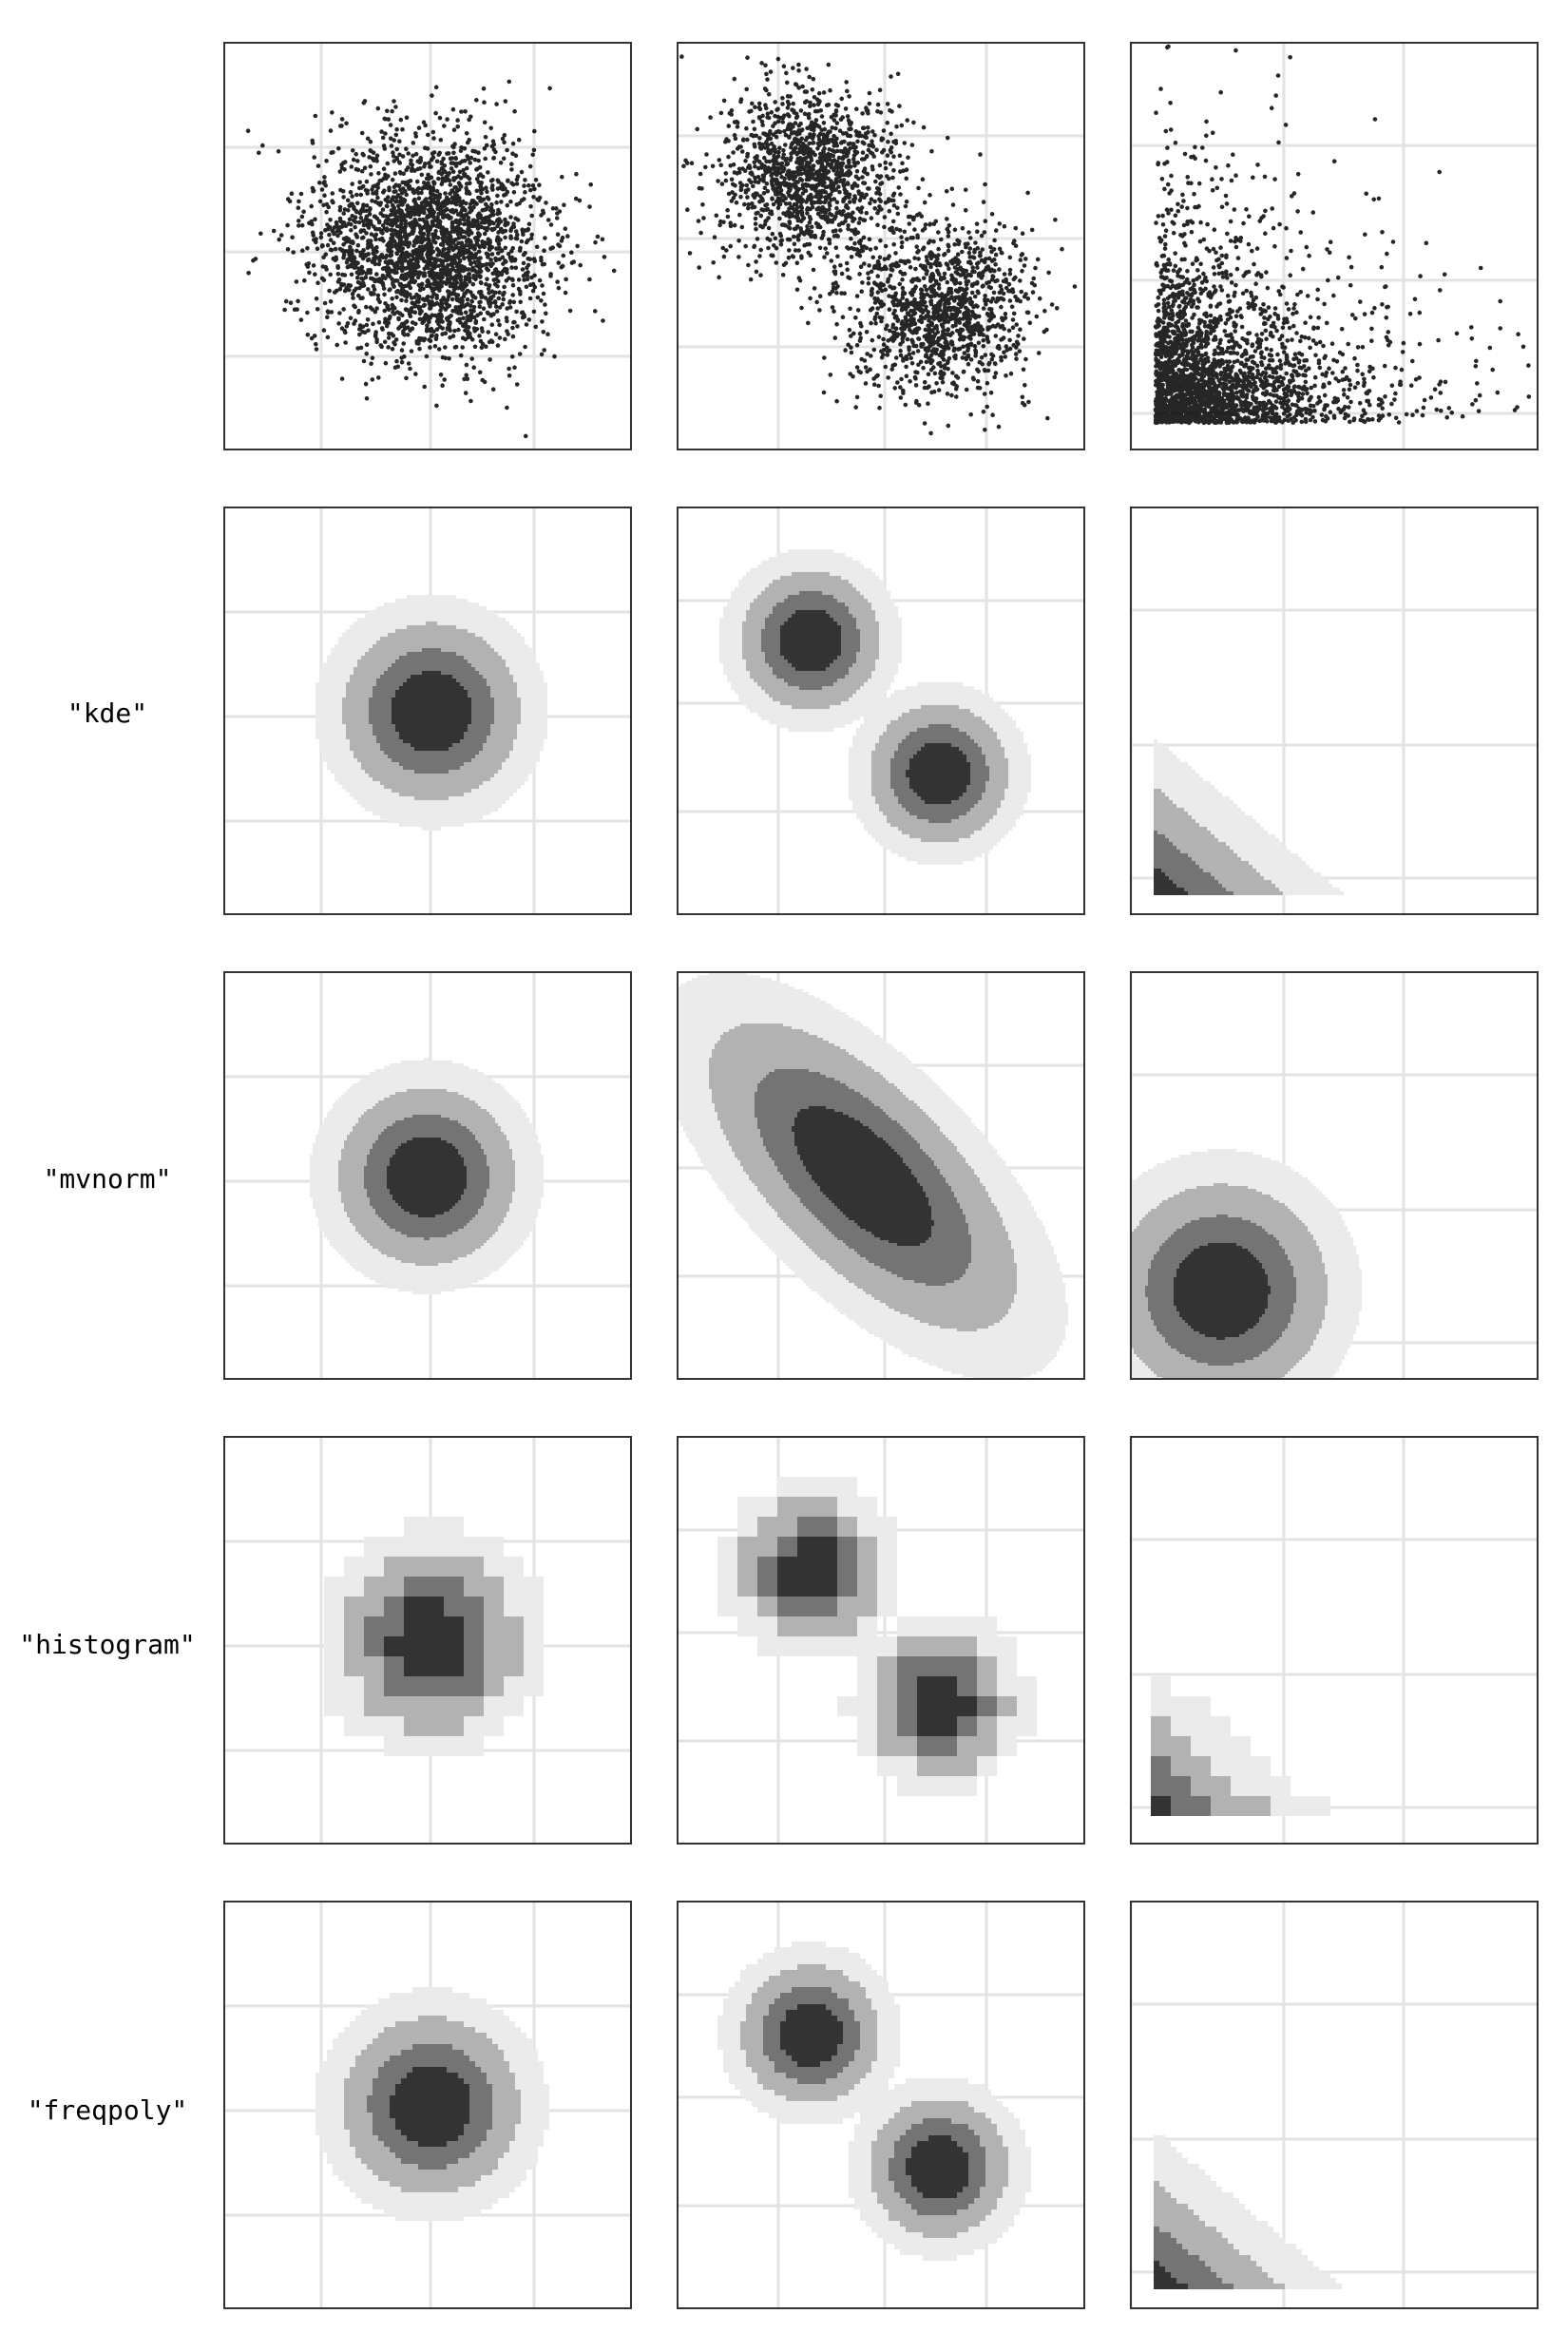  What do you see at coordinates (108, 1179) in the screenshot?
I see `row-label-mvnorm: "mvnorm"` at bounding box center [108, 1179].